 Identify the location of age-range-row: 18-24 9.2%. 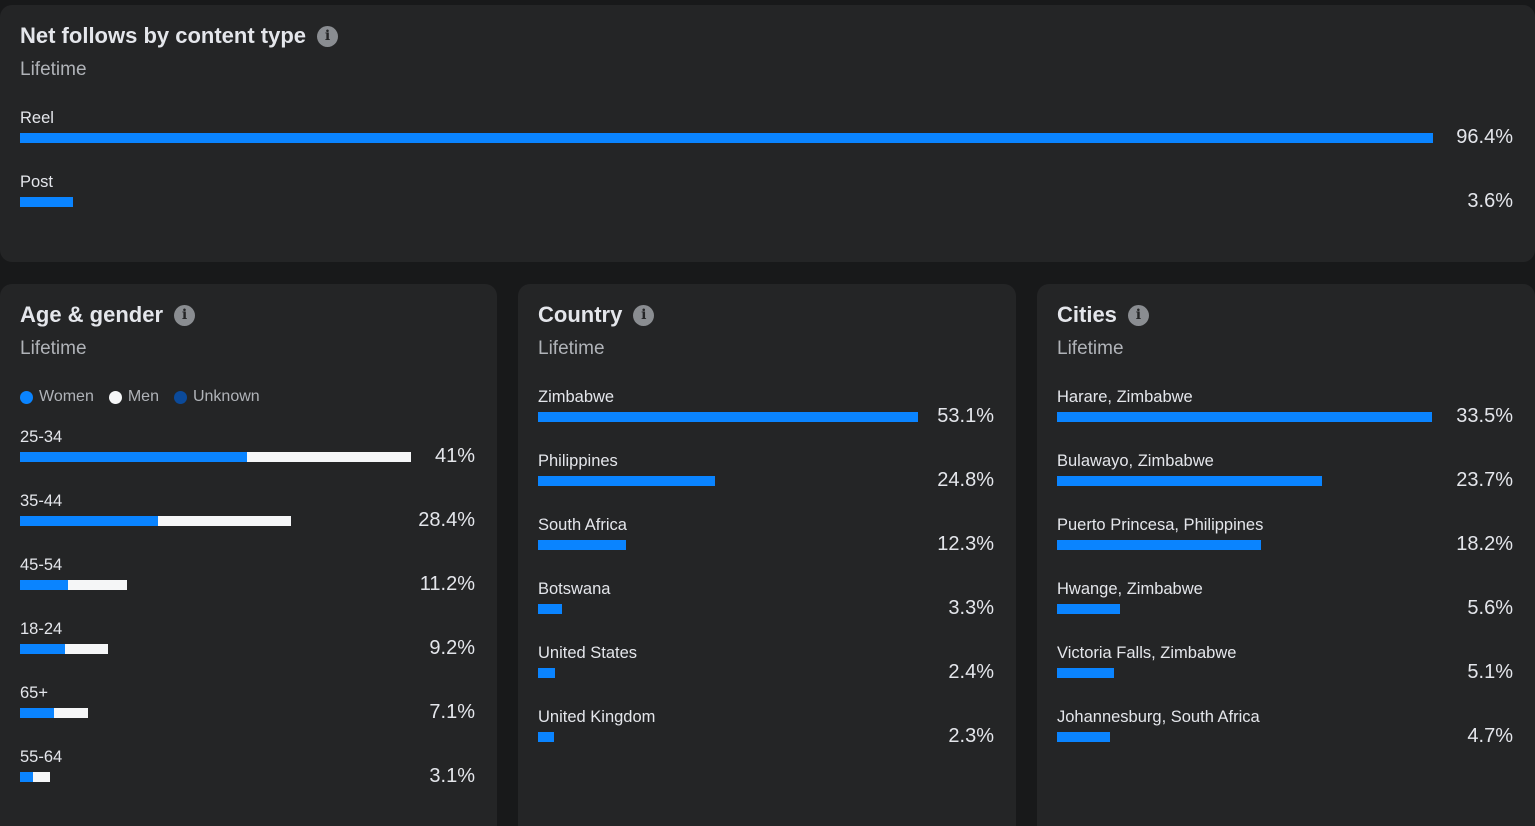
(247, 652).